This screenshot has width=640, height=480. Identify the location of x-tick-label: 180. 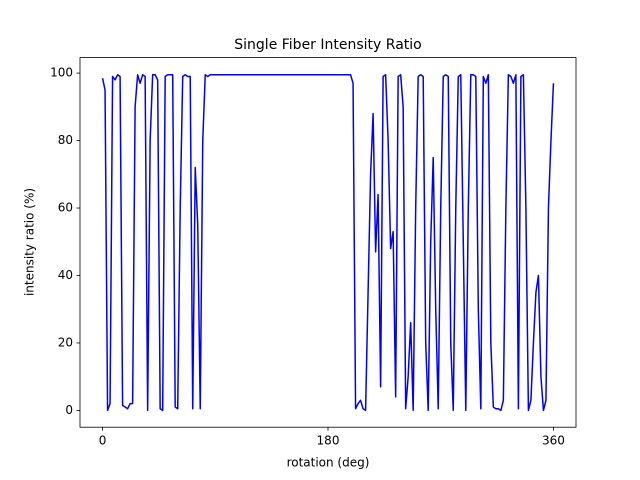
(328, 441).